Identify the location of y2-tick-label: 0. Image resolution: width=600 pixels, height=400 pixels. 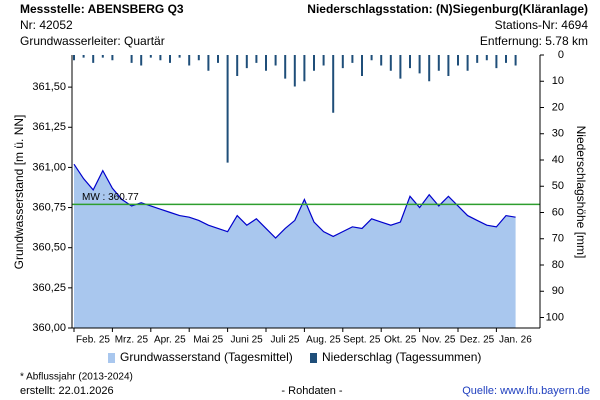
(561, 55).